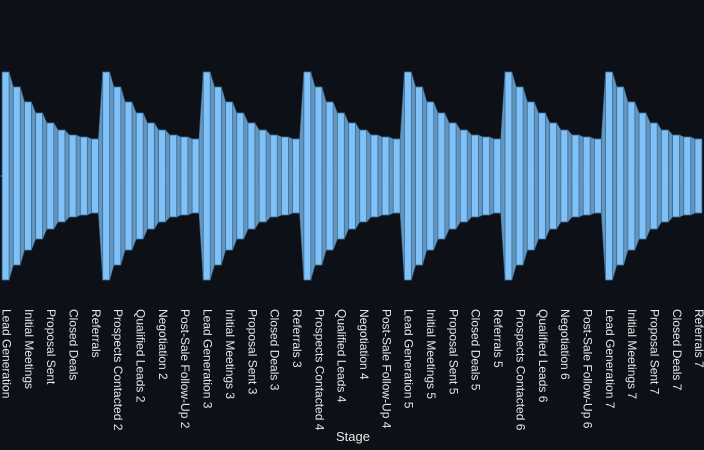  I want to click on x-tick-label: Negotiation 6, so click(565, 344).